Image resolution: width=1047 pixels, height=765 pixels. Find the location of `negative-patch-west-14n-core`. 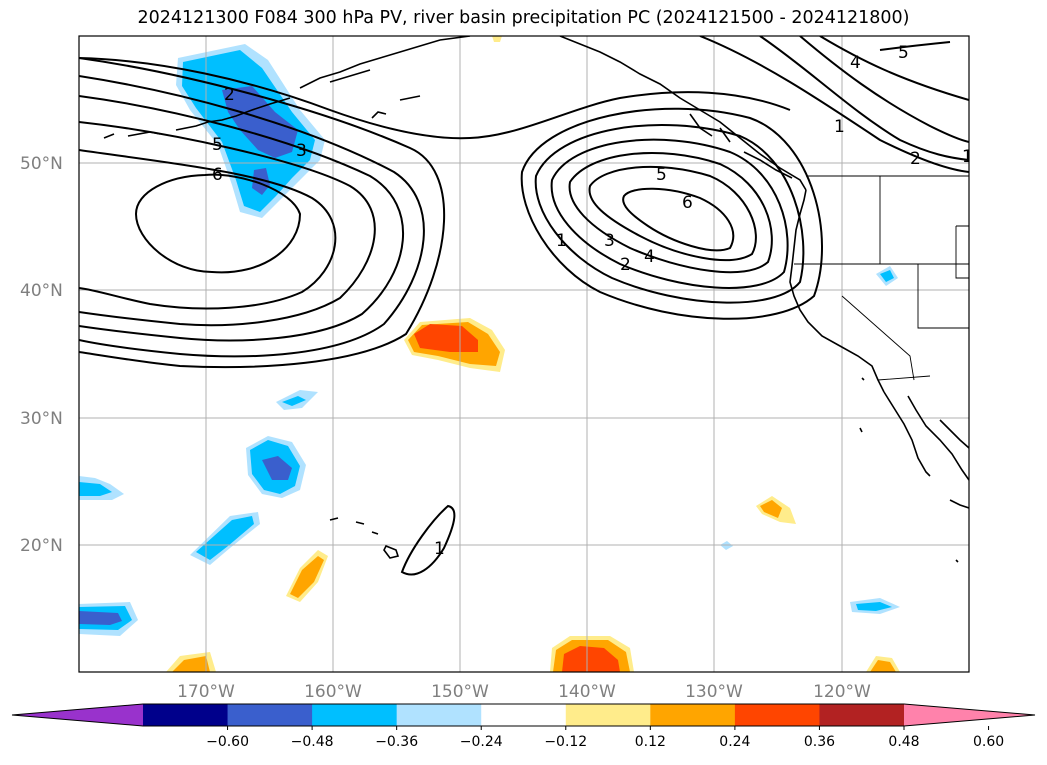

negative-patch-west-14n-core is located at coordinates (100, 618).